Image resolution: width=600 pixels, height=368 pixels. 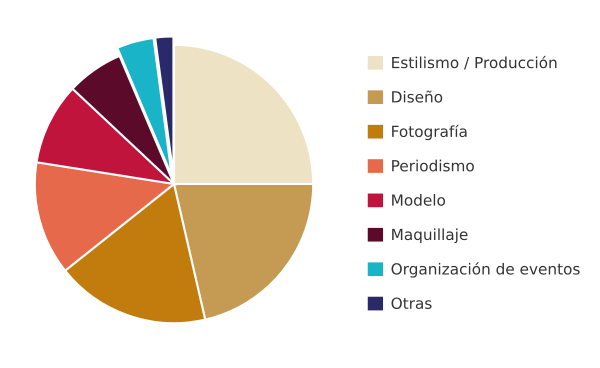 I want to click on legend-label: Modelo, so click(x=419, y=200).